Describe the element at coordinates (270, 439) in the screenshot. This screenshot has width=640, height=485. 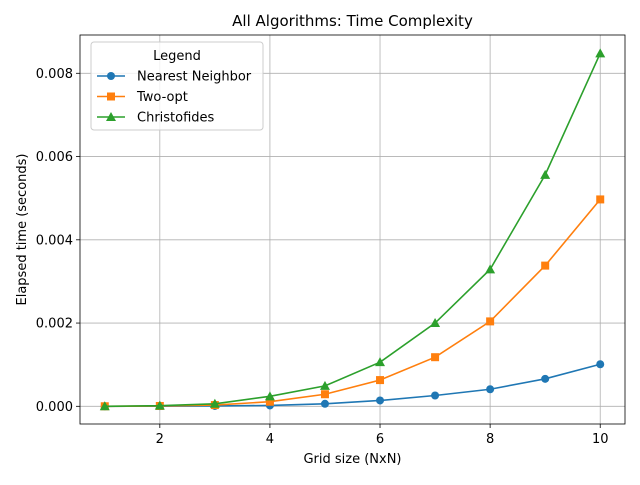
I see `x-tick-label: 4` at that location.